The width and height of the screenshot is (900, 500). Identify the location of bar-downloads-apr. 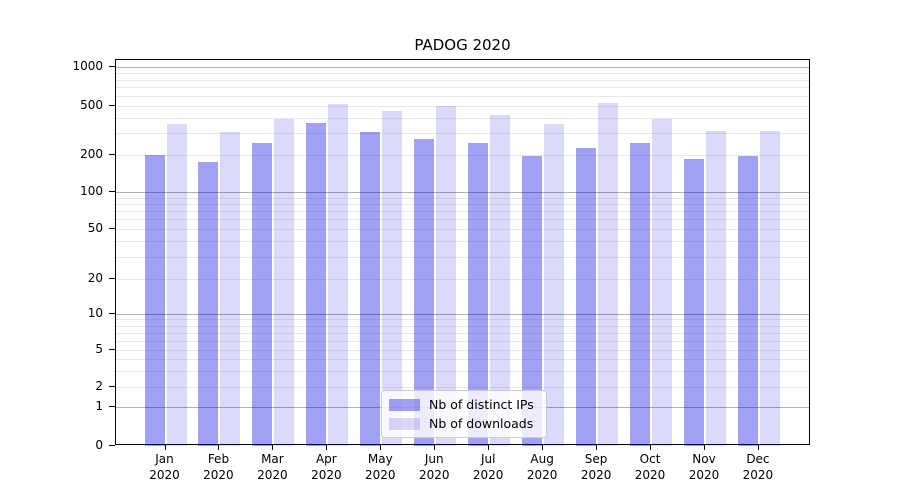
(338, 274).